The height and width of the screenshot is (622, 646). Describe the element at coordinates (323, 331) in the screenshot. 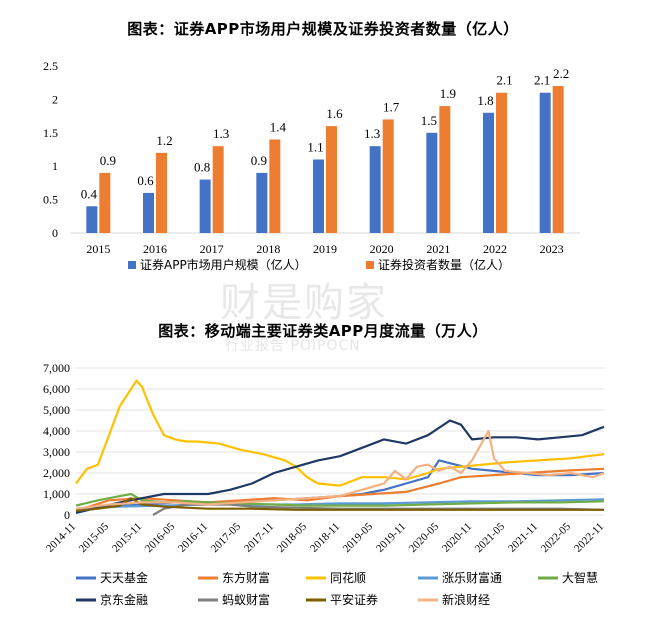

I see `chart2-title: 图表：移动端主要证券类APP月度流量（万人）` at that location.